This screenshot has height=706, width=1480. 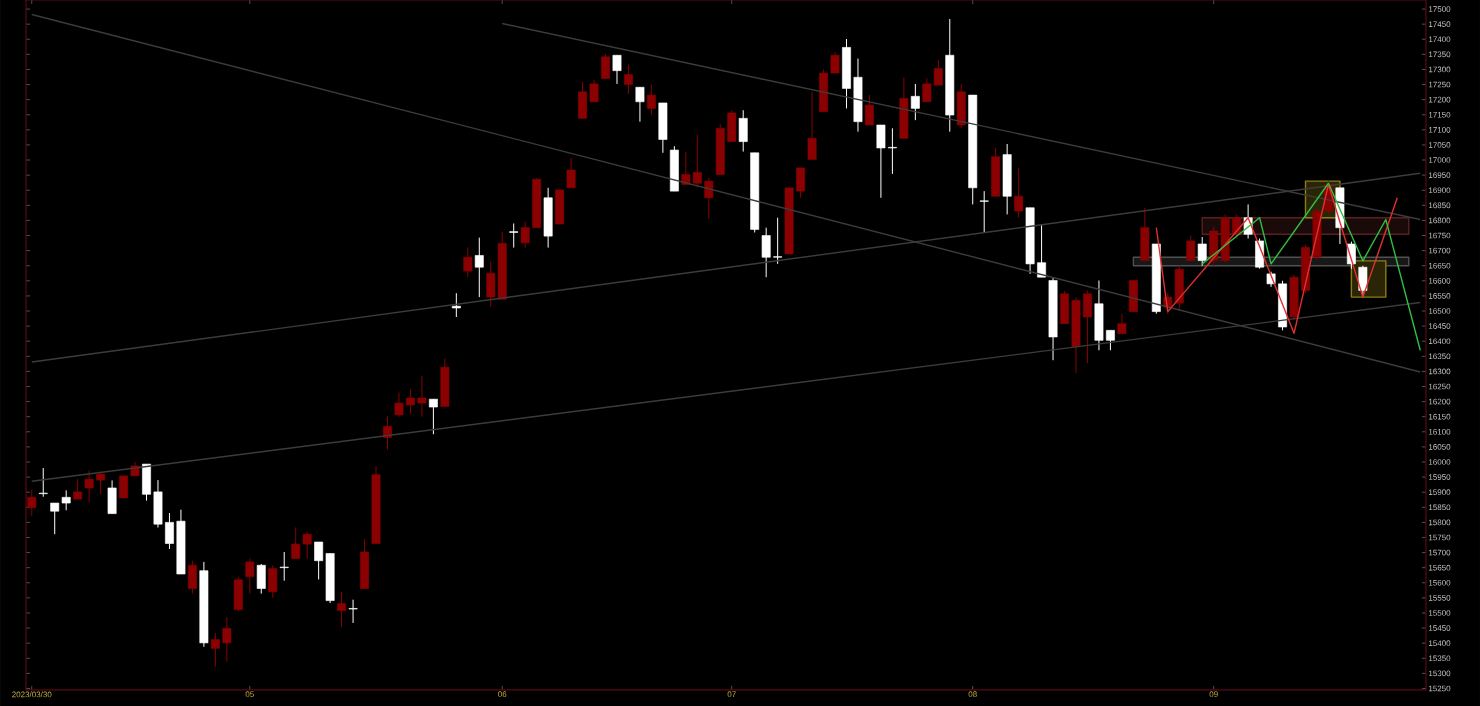 I want to click on line-series, so click(x=1276, y=259).